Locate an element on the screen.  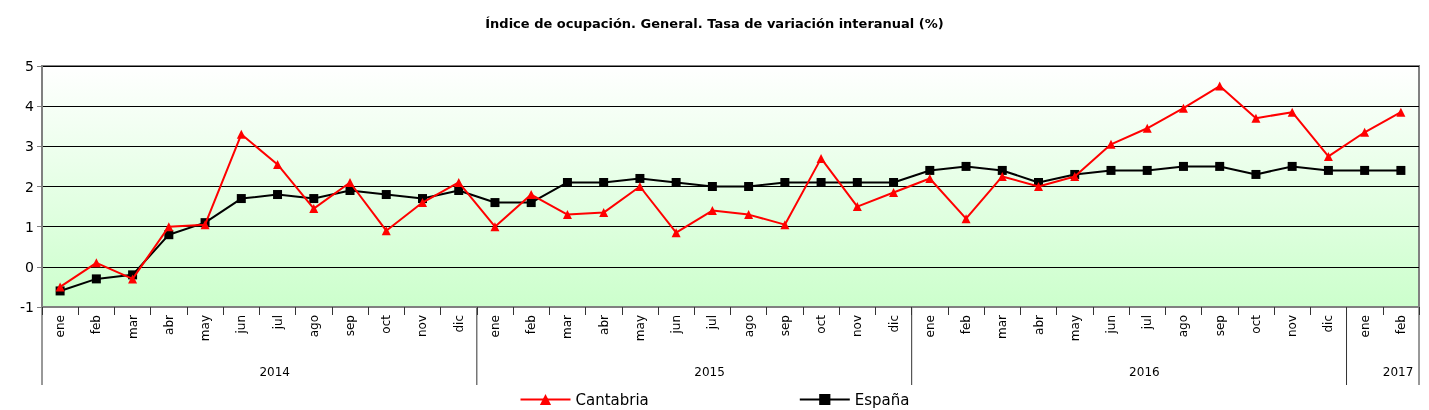
y-tick-label: 1 is located at coordinates (29, 226).